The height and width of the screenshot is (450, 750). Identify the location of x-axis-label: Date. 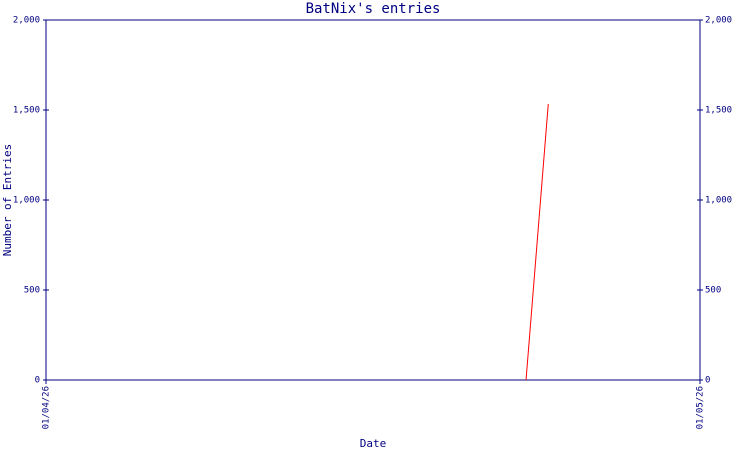
(373, 443).